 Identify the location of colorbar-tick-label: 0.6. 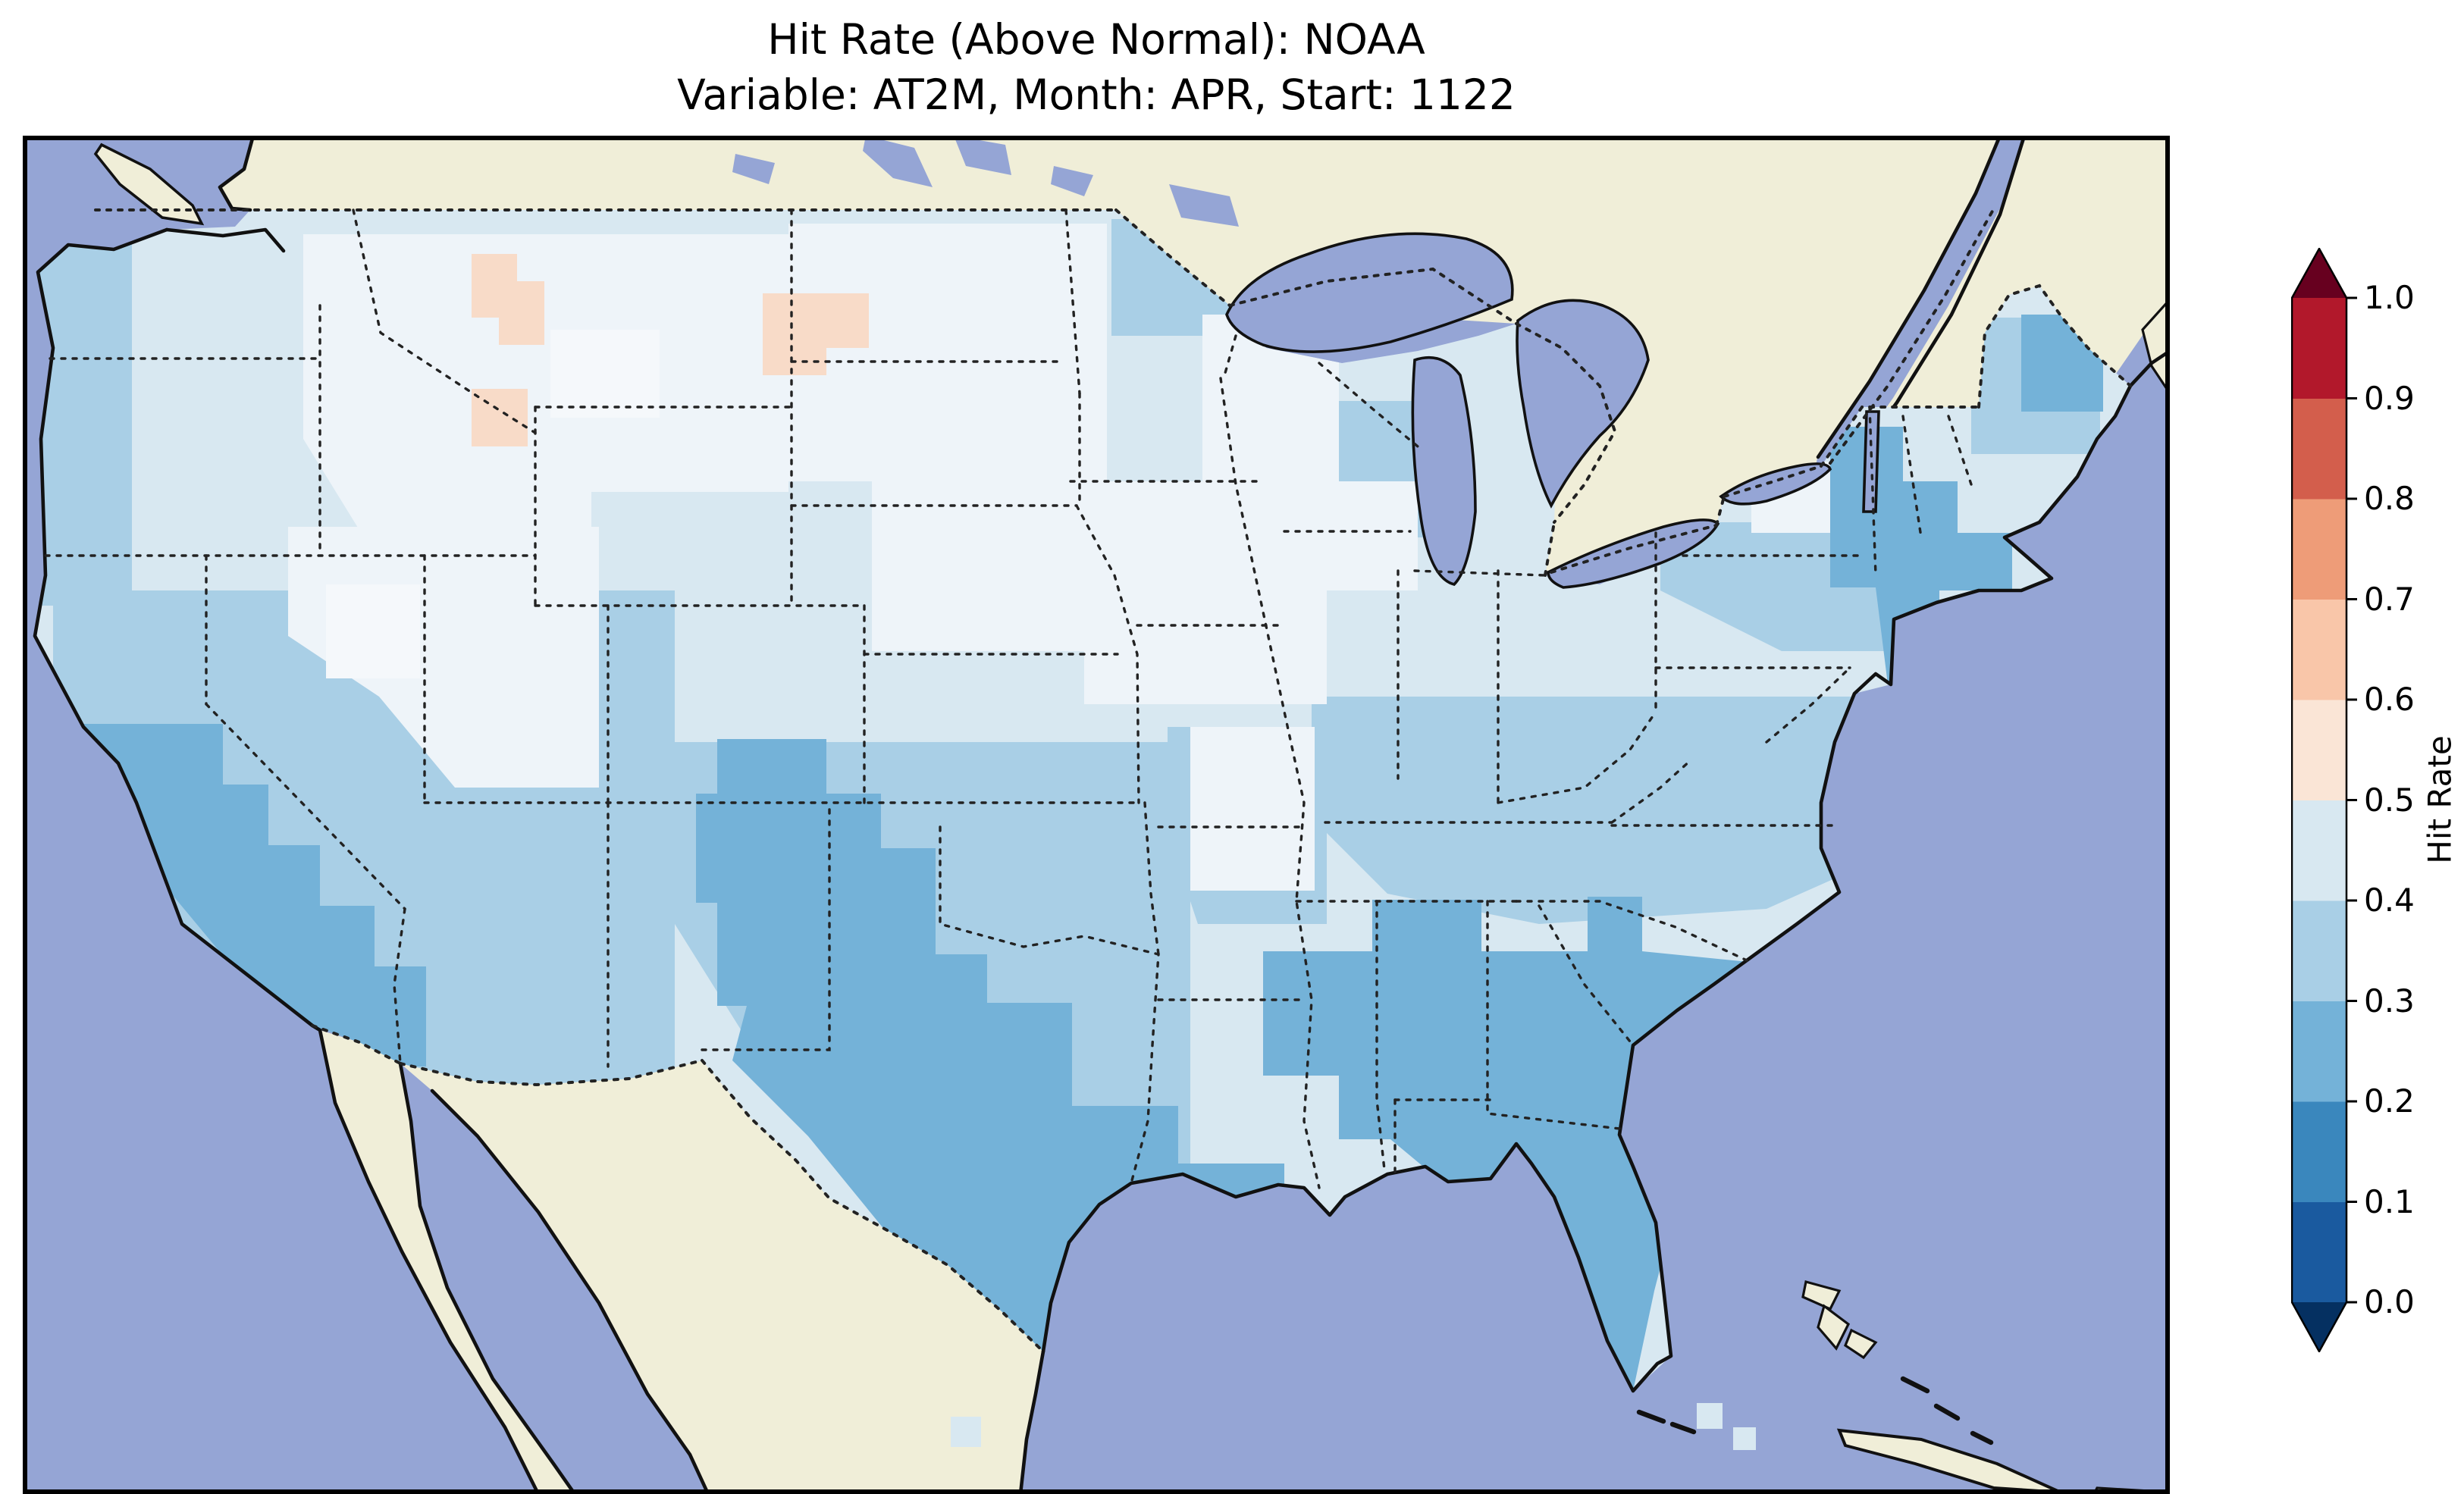
(2390, 699).